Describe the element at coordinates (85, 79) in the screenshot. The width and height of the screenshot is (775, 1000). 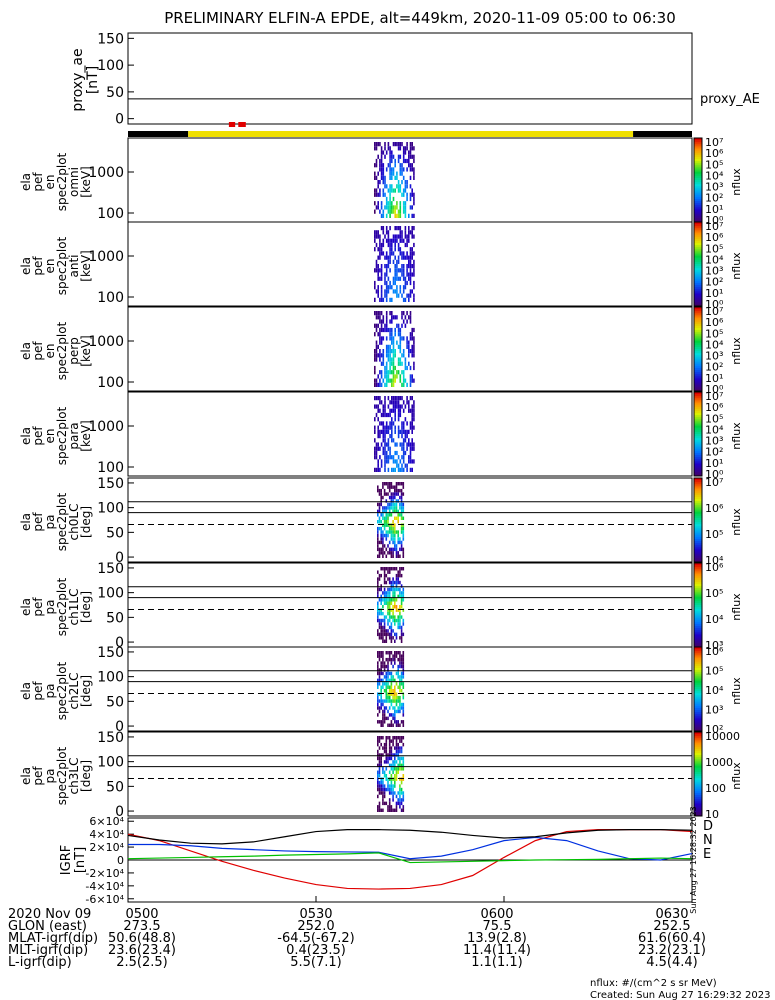
I see `ae-ylabel: proxy_ae[nT]` at that location.